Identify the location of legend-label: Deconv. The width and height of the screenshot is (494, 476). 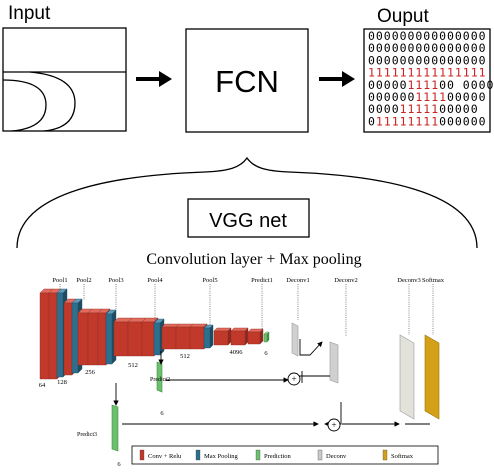
(336, 456).